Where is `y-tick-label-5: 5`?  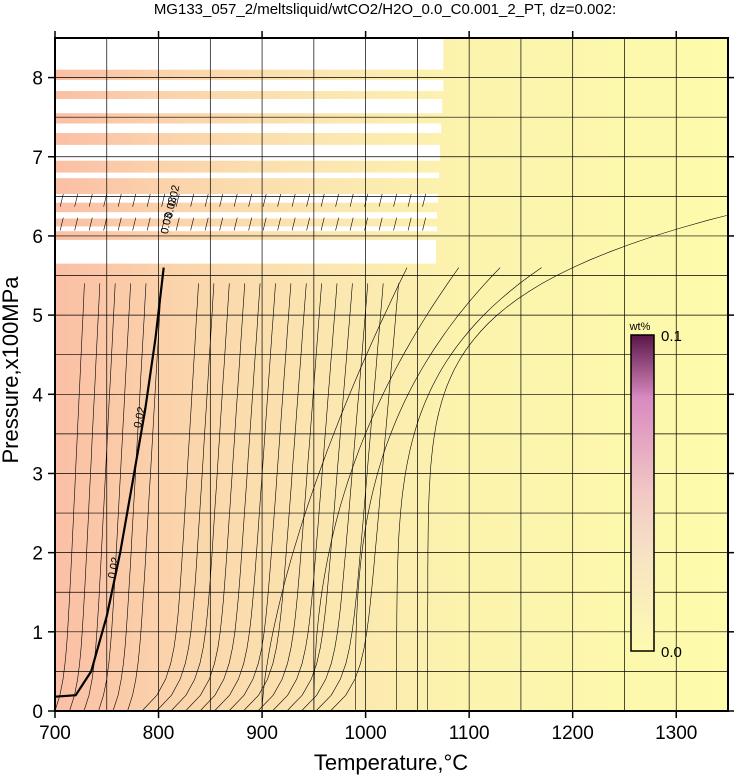
y-tick-label-5: 5 is located at coordinates (37, 316).